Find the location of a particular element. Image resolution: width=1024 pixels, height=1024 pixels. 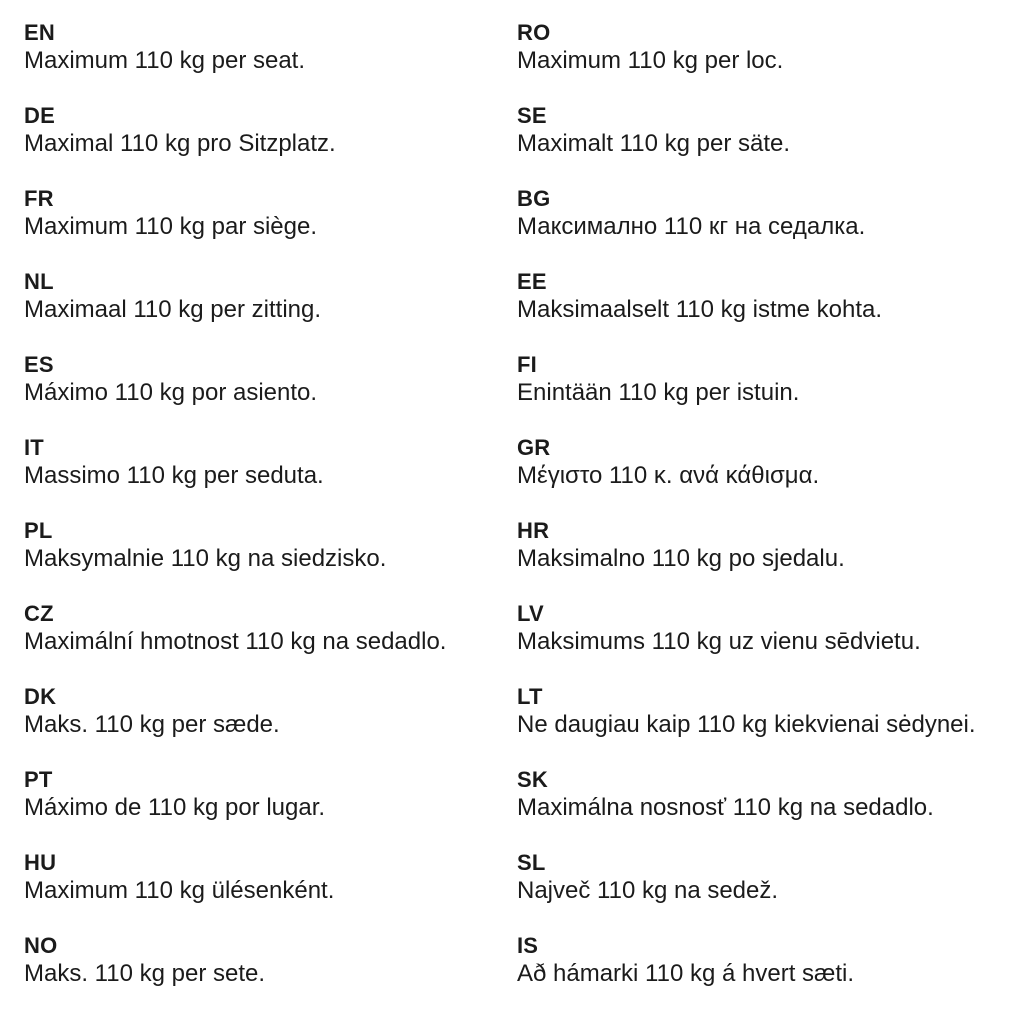

lang-block: ES Máximo 110 kg por asiento. is located at coordinates (270, 379).